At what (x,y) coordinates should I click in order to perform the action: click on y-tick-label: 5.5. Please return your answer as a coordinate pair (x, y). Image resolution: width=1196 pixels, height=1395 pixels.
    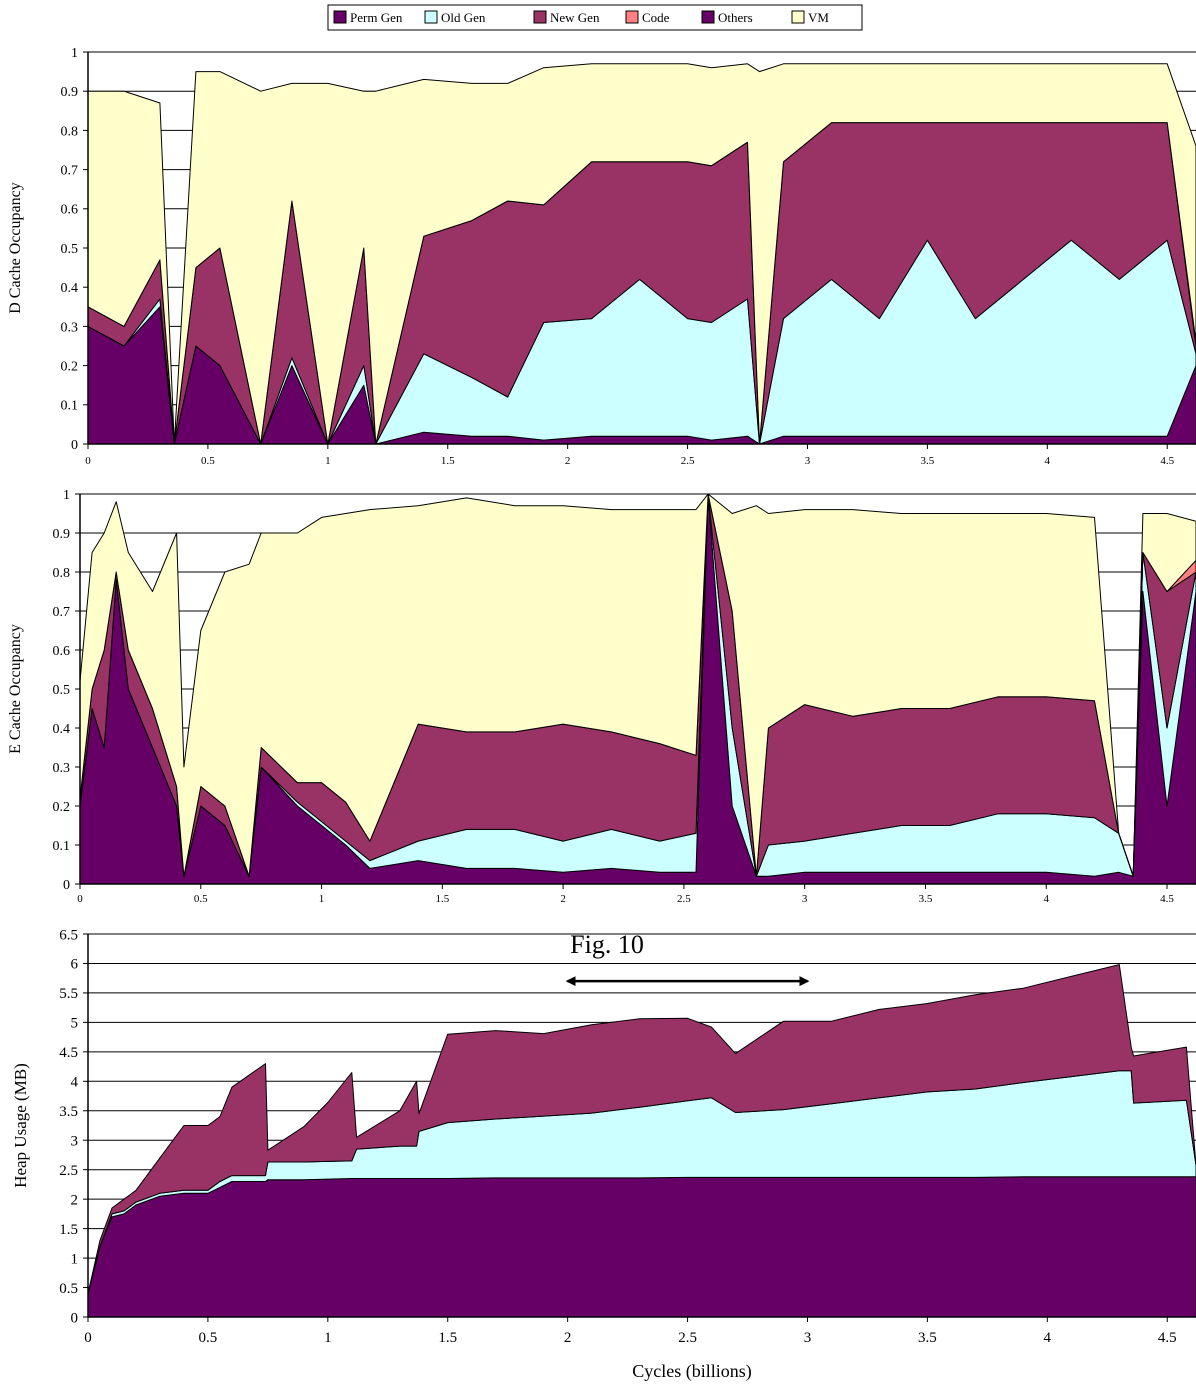
    Looking at the image, I should click on (68, 994).